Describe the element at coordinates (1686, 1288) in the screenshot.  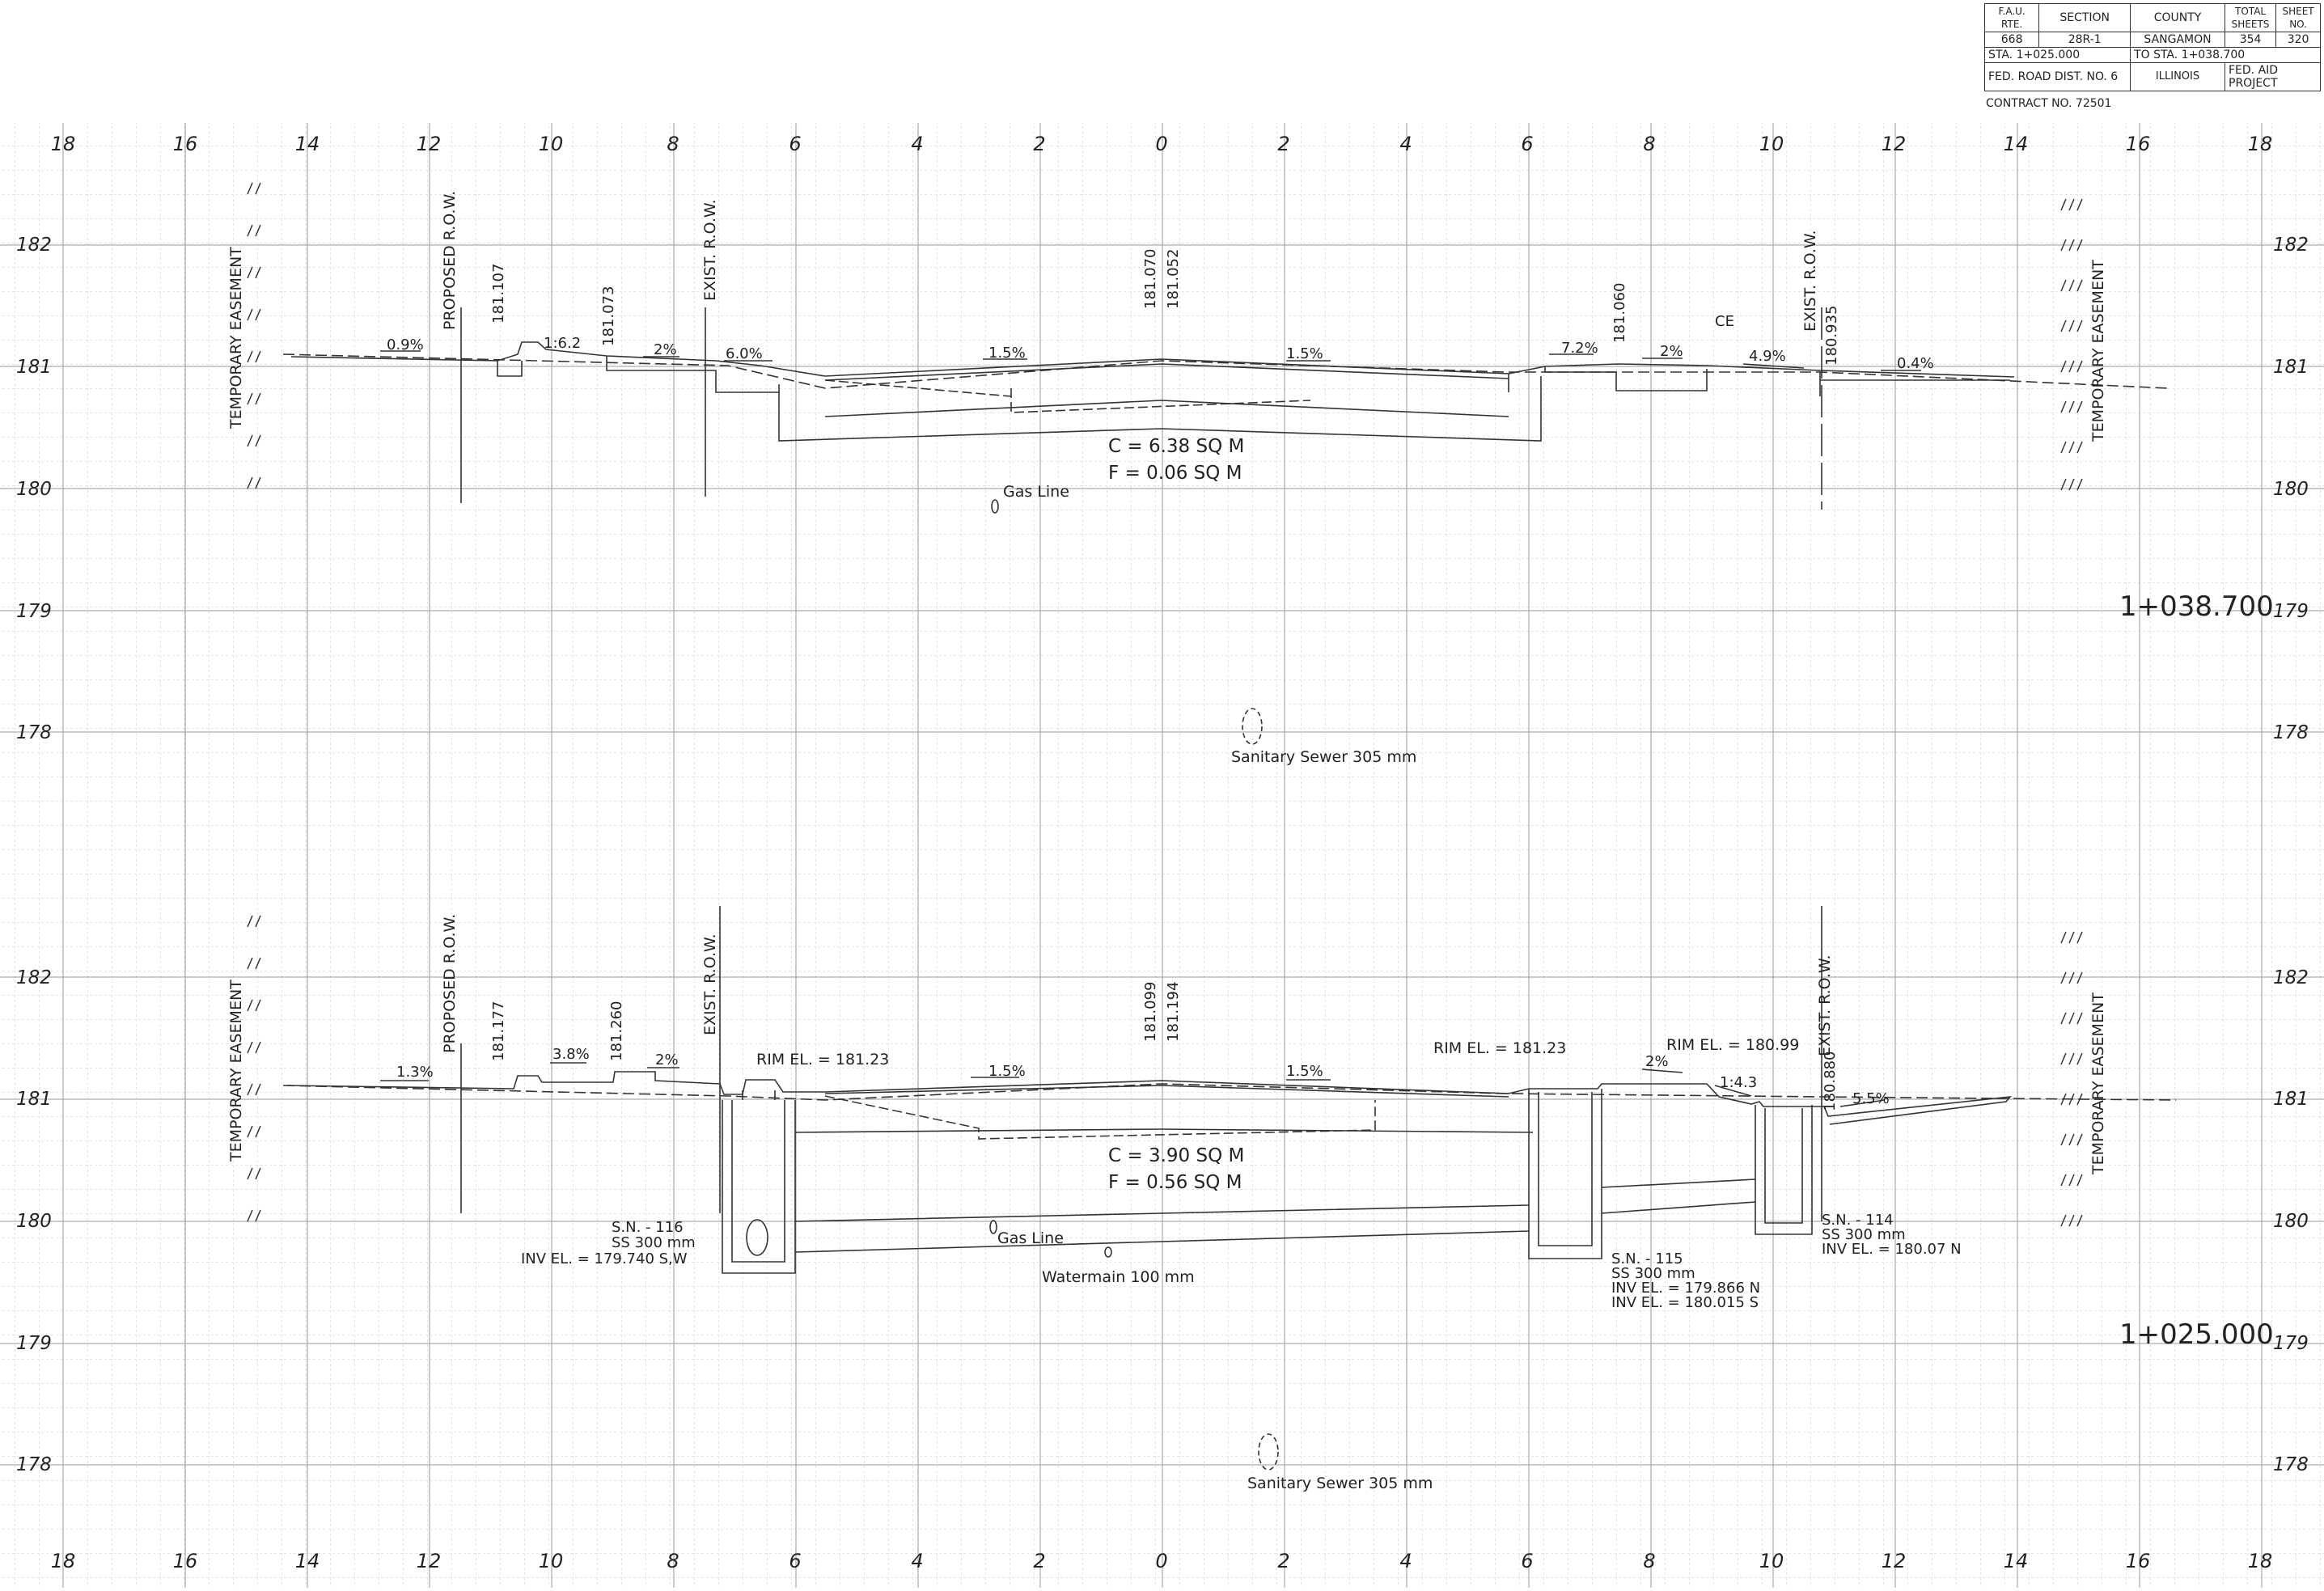
I see `mh115-note: INV EL. = 179.866 N` at that location.